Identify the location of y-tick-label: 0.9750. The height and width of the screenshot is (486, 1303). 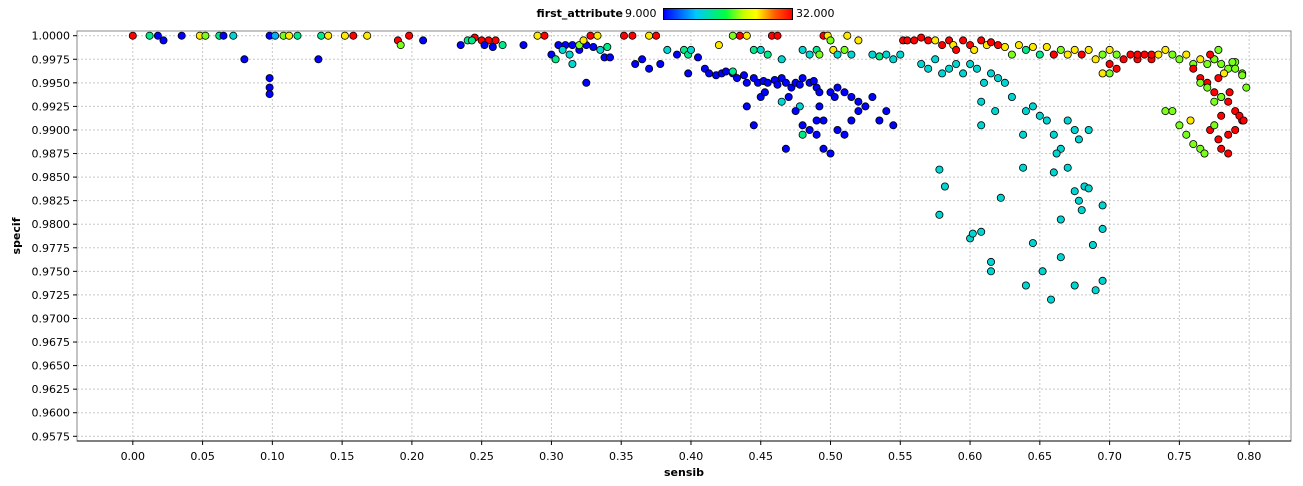
(51, 271).